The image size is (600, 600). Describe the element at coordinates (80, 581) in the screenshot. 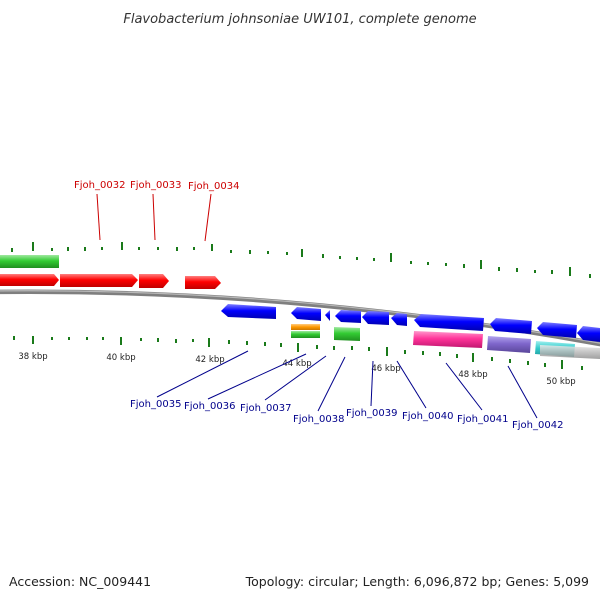

I see `accession-text: Accession: NC_009441` at that location.